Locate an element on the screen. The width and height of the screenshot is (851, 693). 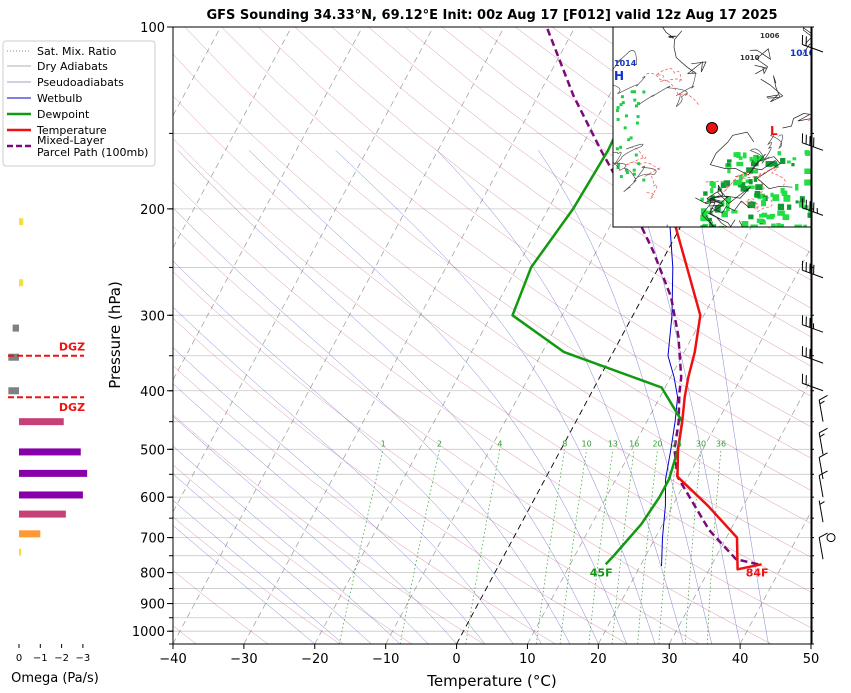
y-tick-label: 500 is located at coordinates (152, 450).